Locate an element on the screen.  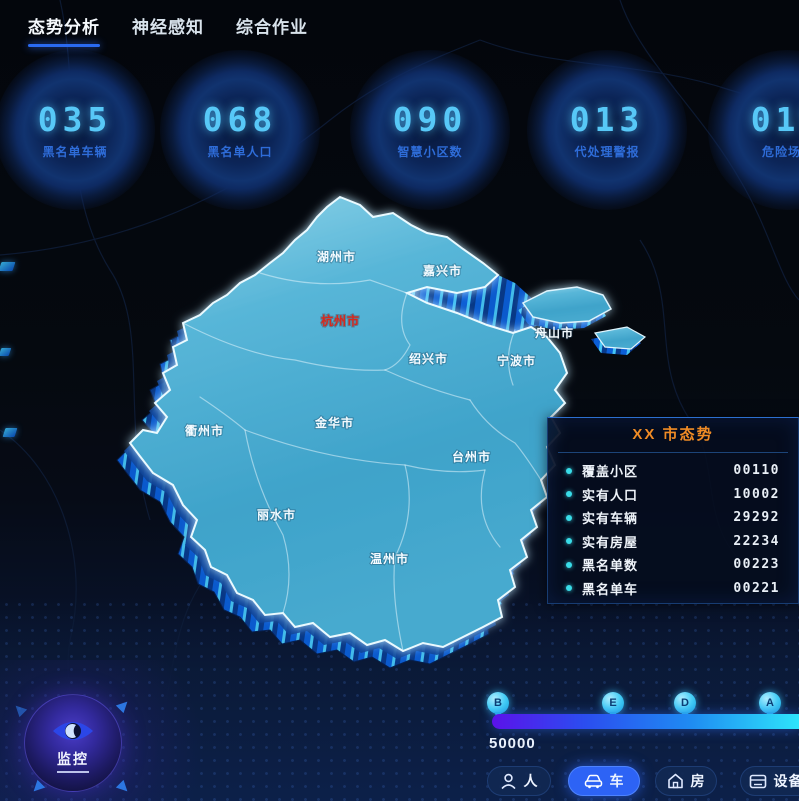
stat-blacklist-population: 068 黑名单人口 is located at coordinates (240, 130).